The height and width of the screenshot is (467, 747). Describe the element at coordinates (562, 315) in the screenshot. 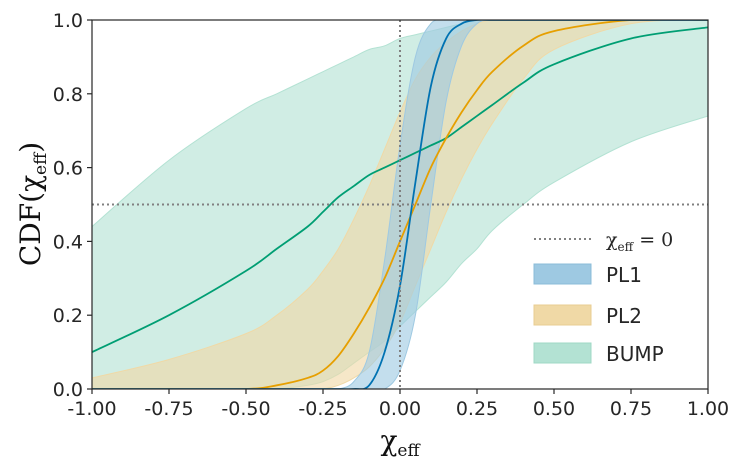

I see `legend-swatch-pl2` at that location.